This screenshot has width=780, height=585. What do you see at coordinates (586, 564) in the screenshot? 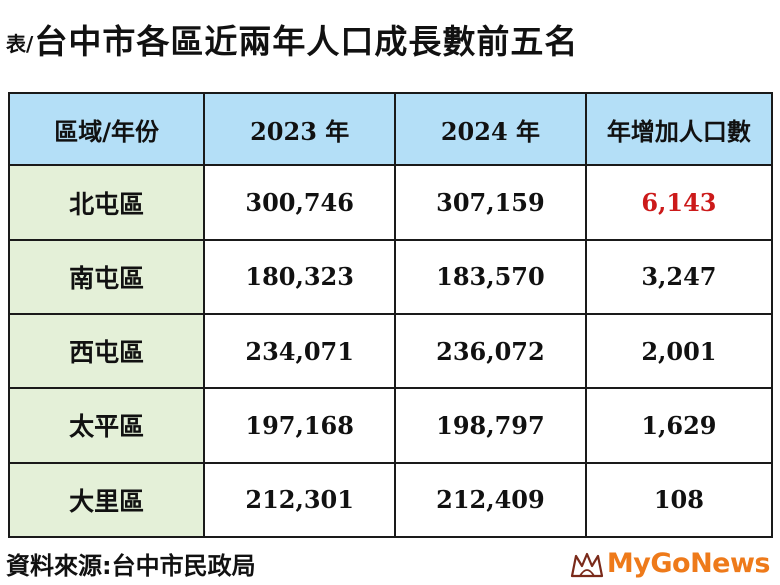
I see `mygonews-logo-icon` at bounding box center [586, 564].